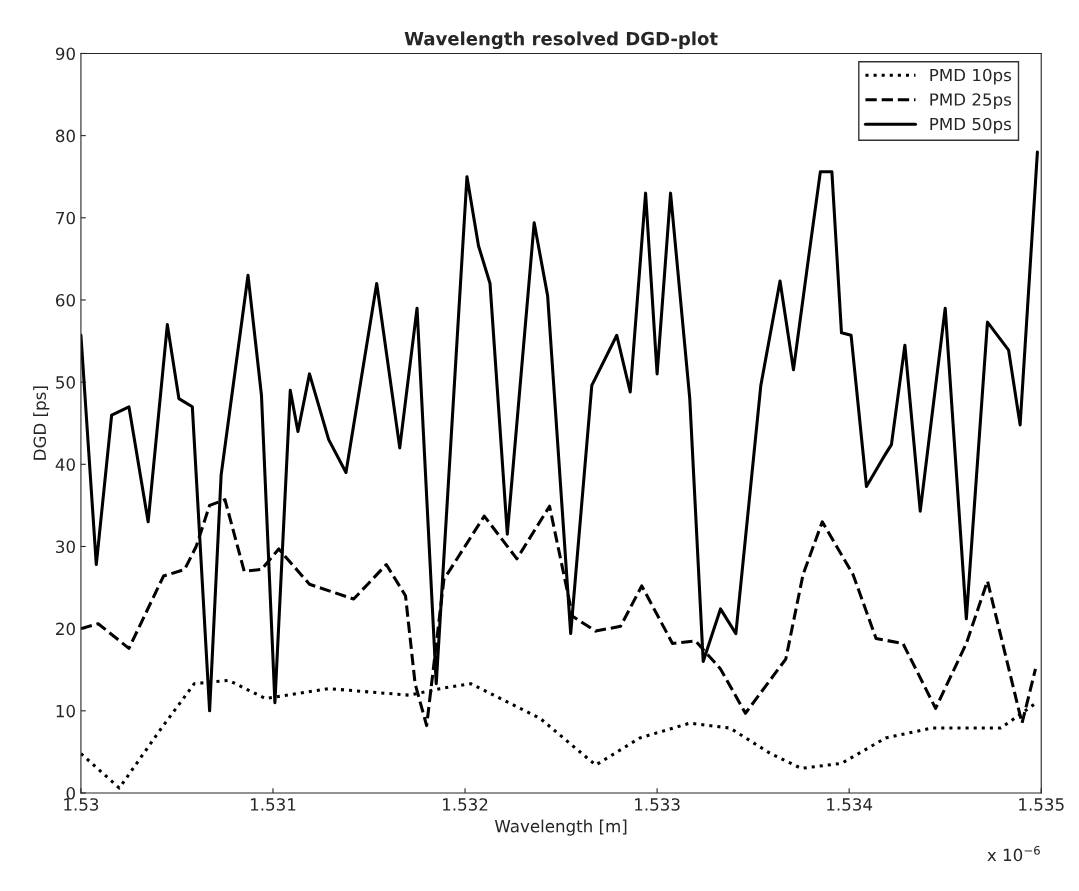 The height and width of the screenshot is (891, 1079). What do you see at coordinates (65, 382) in the screenshot?
I see `y-tick-label: 50` at bounding box center [65, 382].